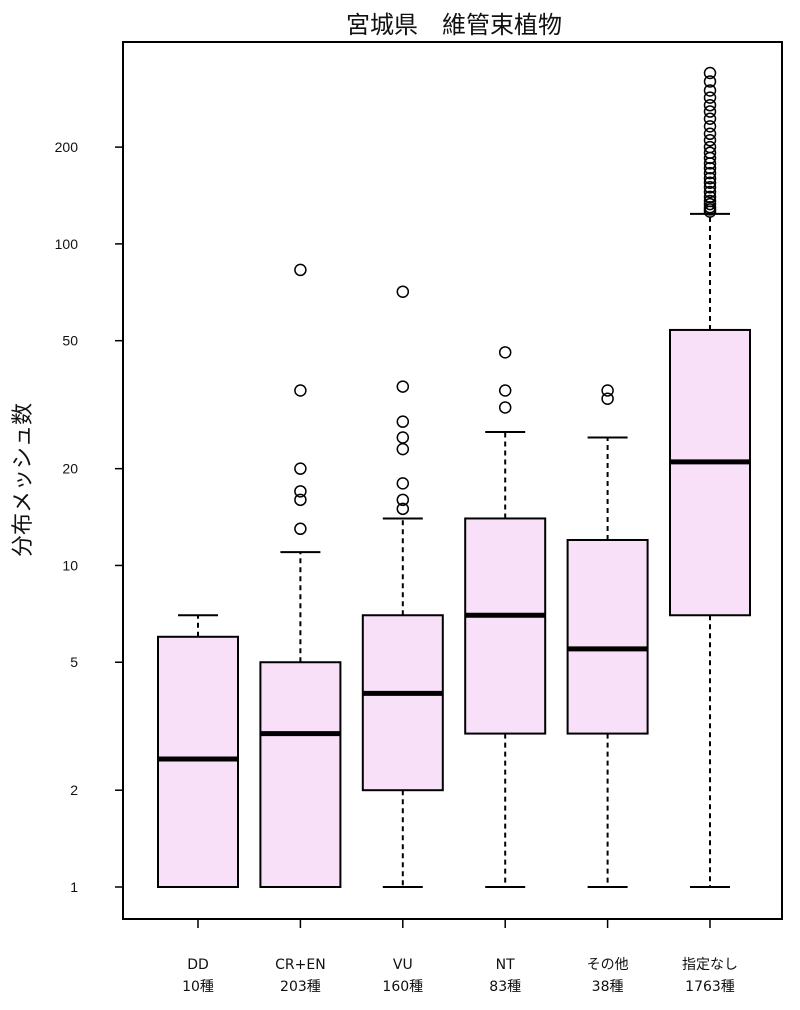 This screenshot has height=1010, width=800. Describe the element at coordinates (74, 887) in the screenshot. I see `y-tick-label: 1` at that location.